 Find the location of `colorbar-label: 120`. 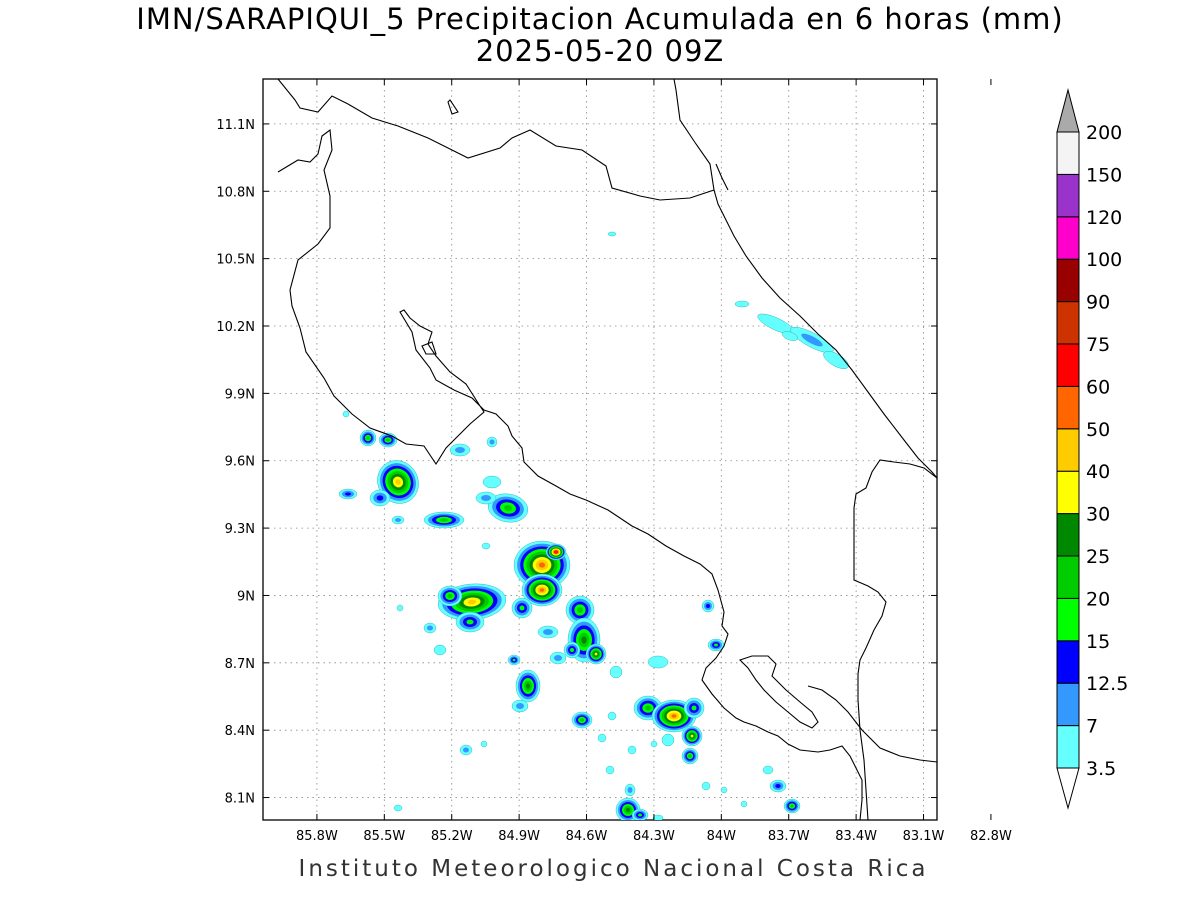

colorbar-label: 120 is located at coordinates (1104, 218).